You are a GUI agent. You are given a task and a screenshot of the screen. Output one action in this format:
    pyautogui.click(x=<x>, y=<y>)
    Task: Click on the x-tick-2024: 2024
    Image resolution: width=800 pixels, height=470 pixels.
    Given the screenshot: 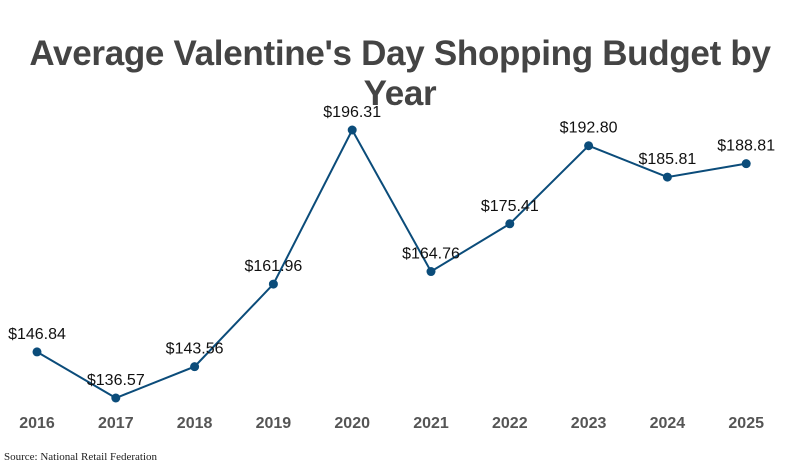 What is the action you would take?
    pyautogui.click(x=668, y=423)
    